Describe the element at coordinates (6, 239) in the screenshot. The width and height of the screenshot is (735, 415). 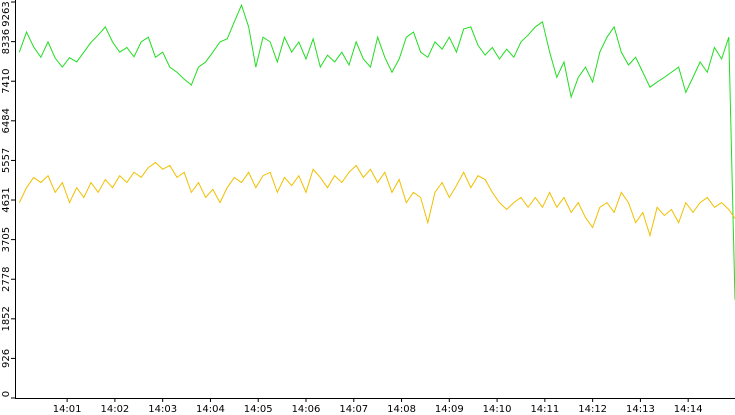
I see `y-tick-label: 3705` at that location.